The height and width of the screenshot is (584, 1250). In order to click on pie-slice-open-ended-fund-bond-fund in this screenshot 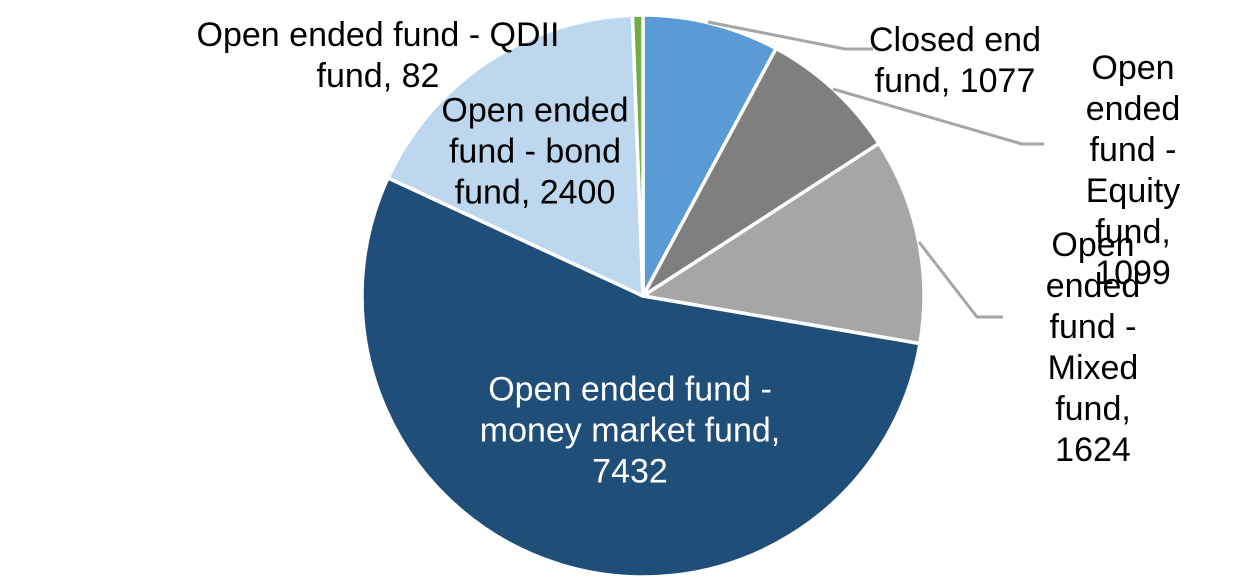, I will do `click(515, 155)`.